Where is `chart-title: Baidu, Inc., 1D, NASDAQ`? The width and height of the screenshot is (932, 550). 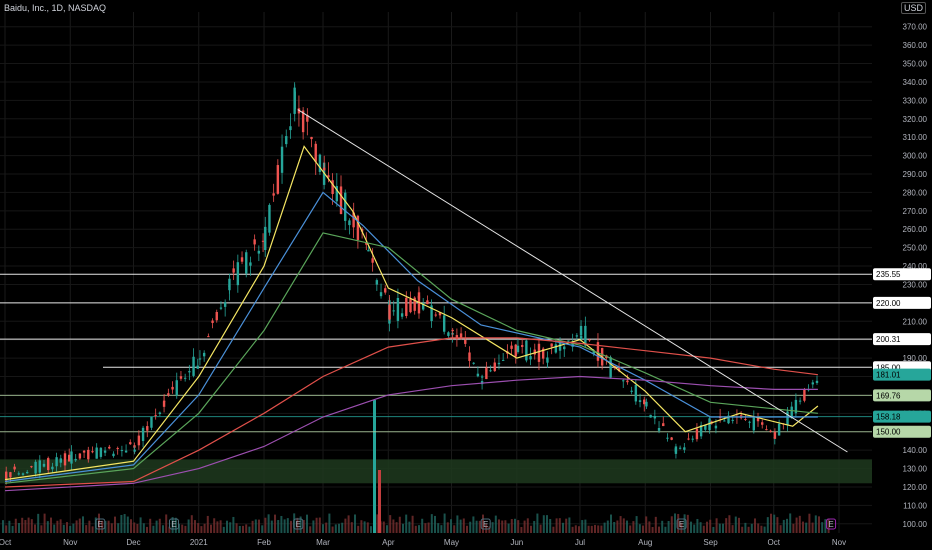
chart-title: Baidu, Inc., 1D, NASDAQ is located at coordinates (55, 8).